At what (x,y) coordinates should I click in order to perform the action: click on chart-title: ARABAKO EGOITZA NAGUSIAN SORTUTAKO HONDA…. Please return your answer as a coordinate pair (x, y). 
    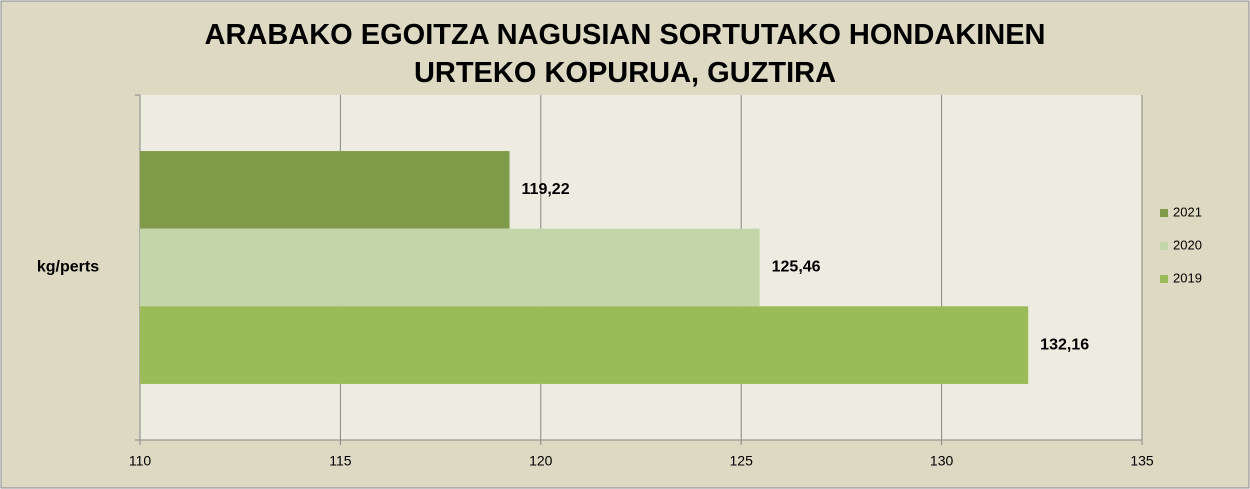
    Looking at the image, I should click on (625, 54).